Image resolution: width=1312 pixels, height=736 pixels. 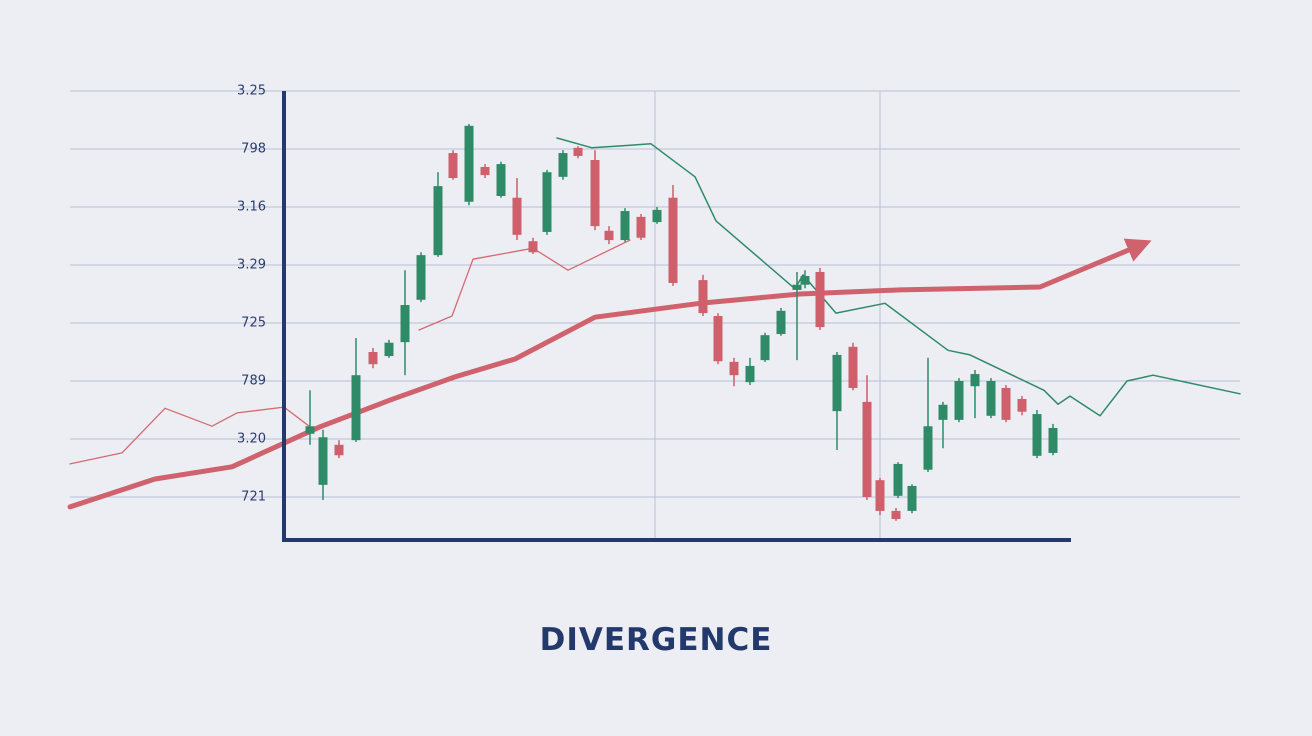 What do you see at coordinates (251, 91) in the screenshot?
I see `y-tick-label: 3.25` at bounding box center [251, 91].